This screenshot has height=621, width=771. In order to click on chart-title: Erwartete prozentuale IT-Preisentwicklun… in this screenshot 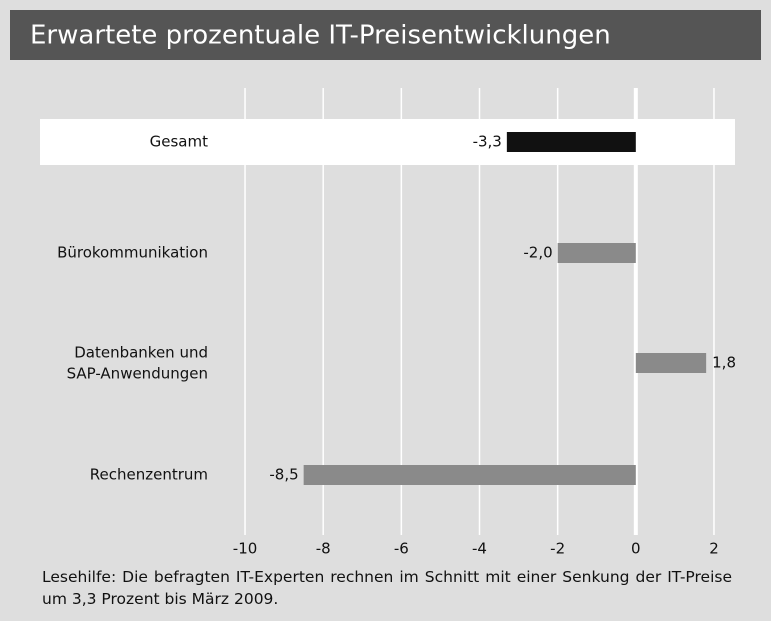, I will do `click(320, 36)`.